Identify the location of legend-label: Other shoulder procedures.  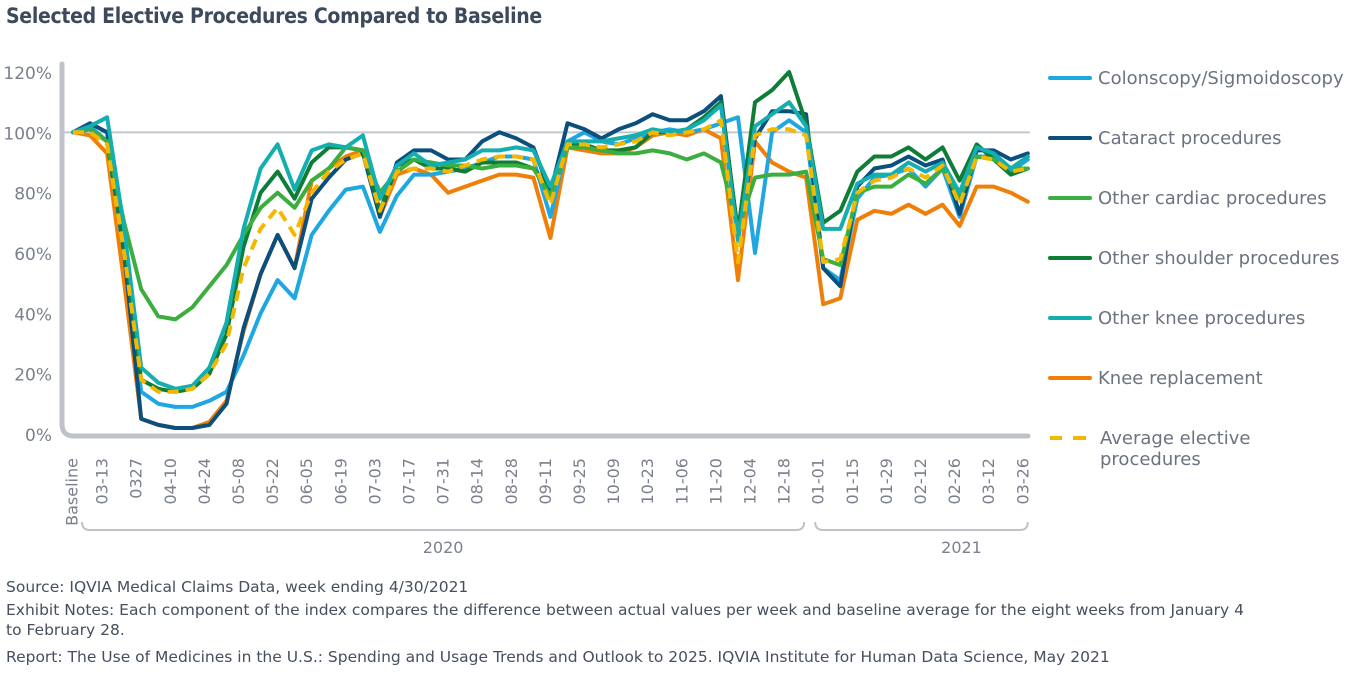
(1218, 258).